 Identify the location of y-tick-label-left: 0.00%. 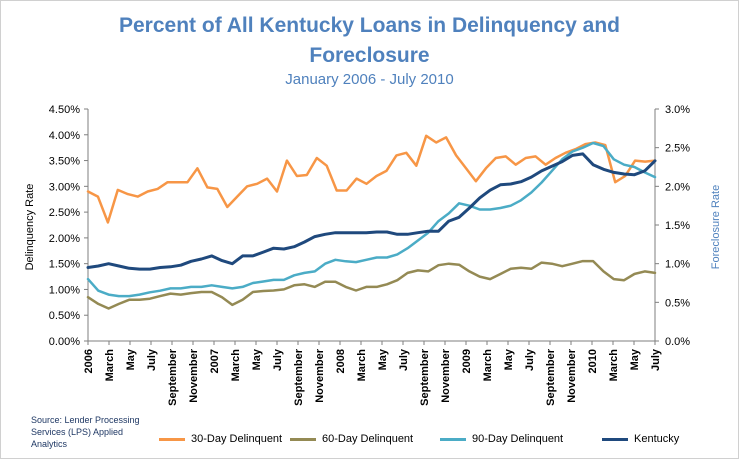
(64, 342).